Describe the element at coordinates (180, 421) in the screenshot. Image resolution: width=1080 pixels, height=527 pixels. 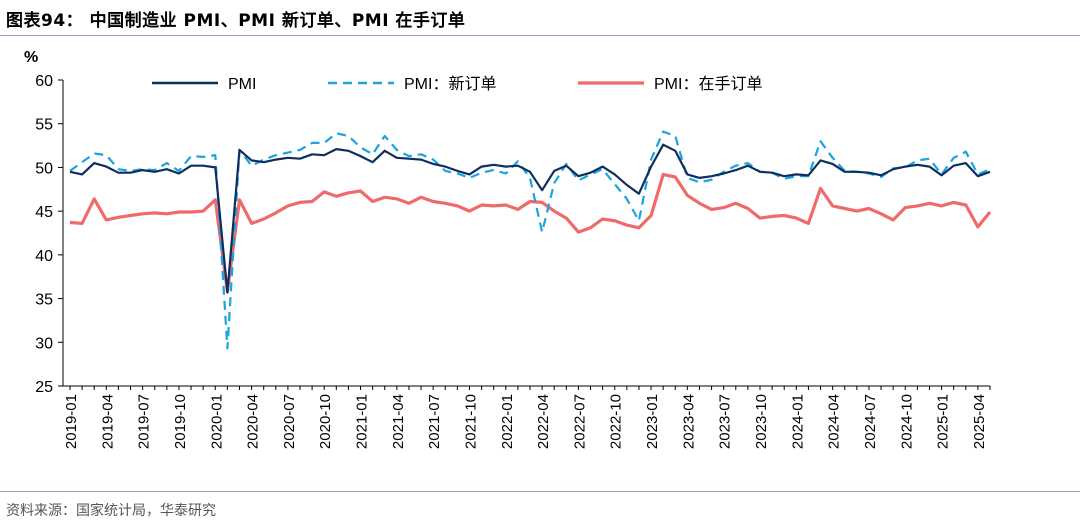
I see `x-tick-label: 2019-10` at that location.